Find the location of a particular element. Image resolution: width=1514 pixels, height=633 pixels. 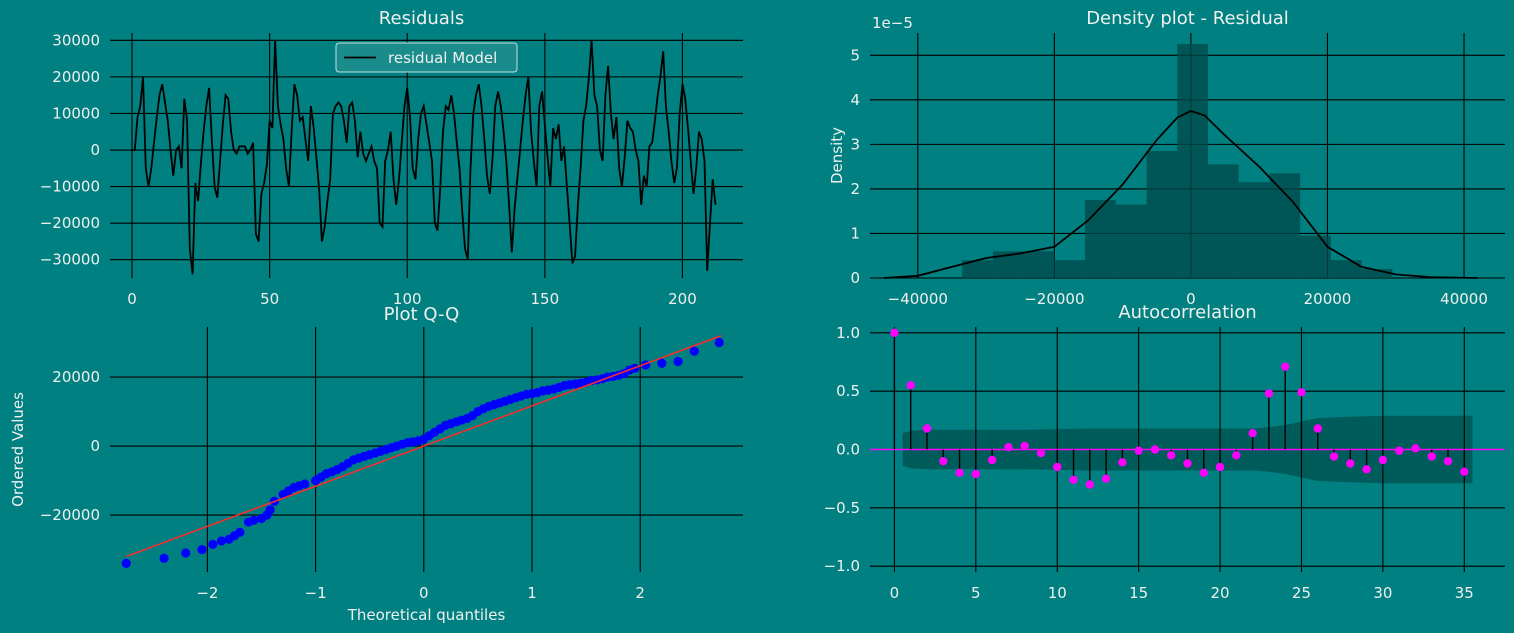

y-tick-label: 3 is located at coordinates (855, 144).